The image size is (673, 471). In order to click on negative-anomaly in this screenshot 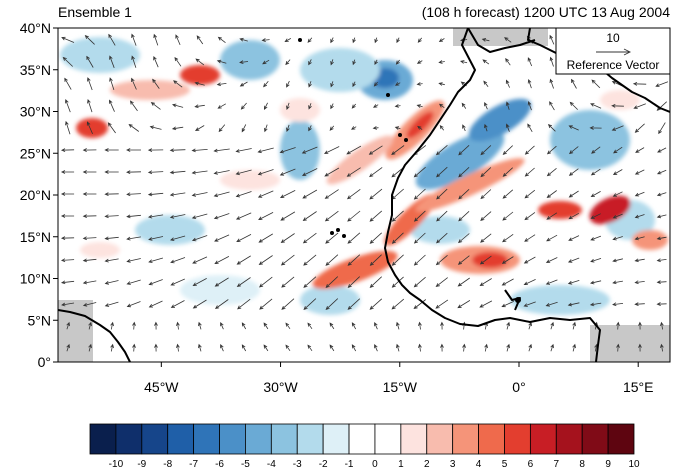, I will do `click(560, 300)`.